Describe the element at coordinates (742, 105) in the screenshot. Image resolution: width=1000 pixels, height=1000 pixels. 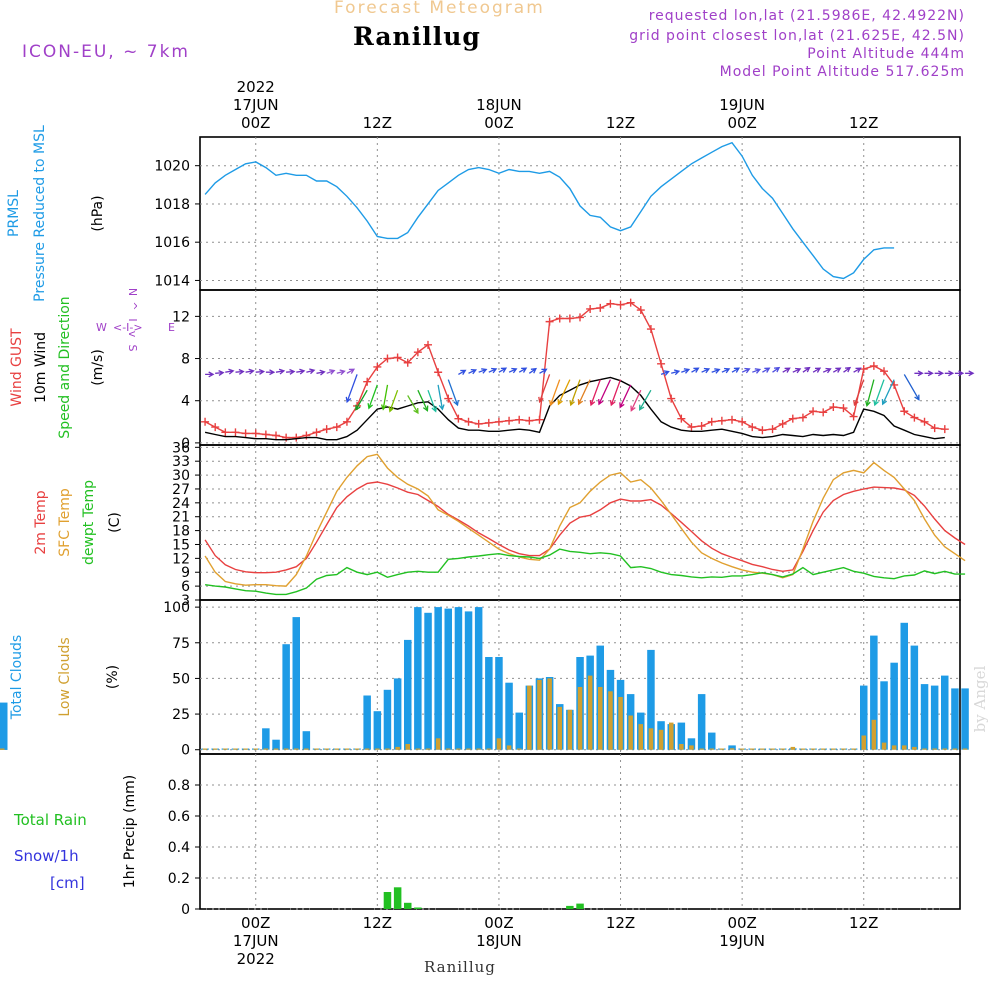
I see `time-label-top: 19JUN` at that location.